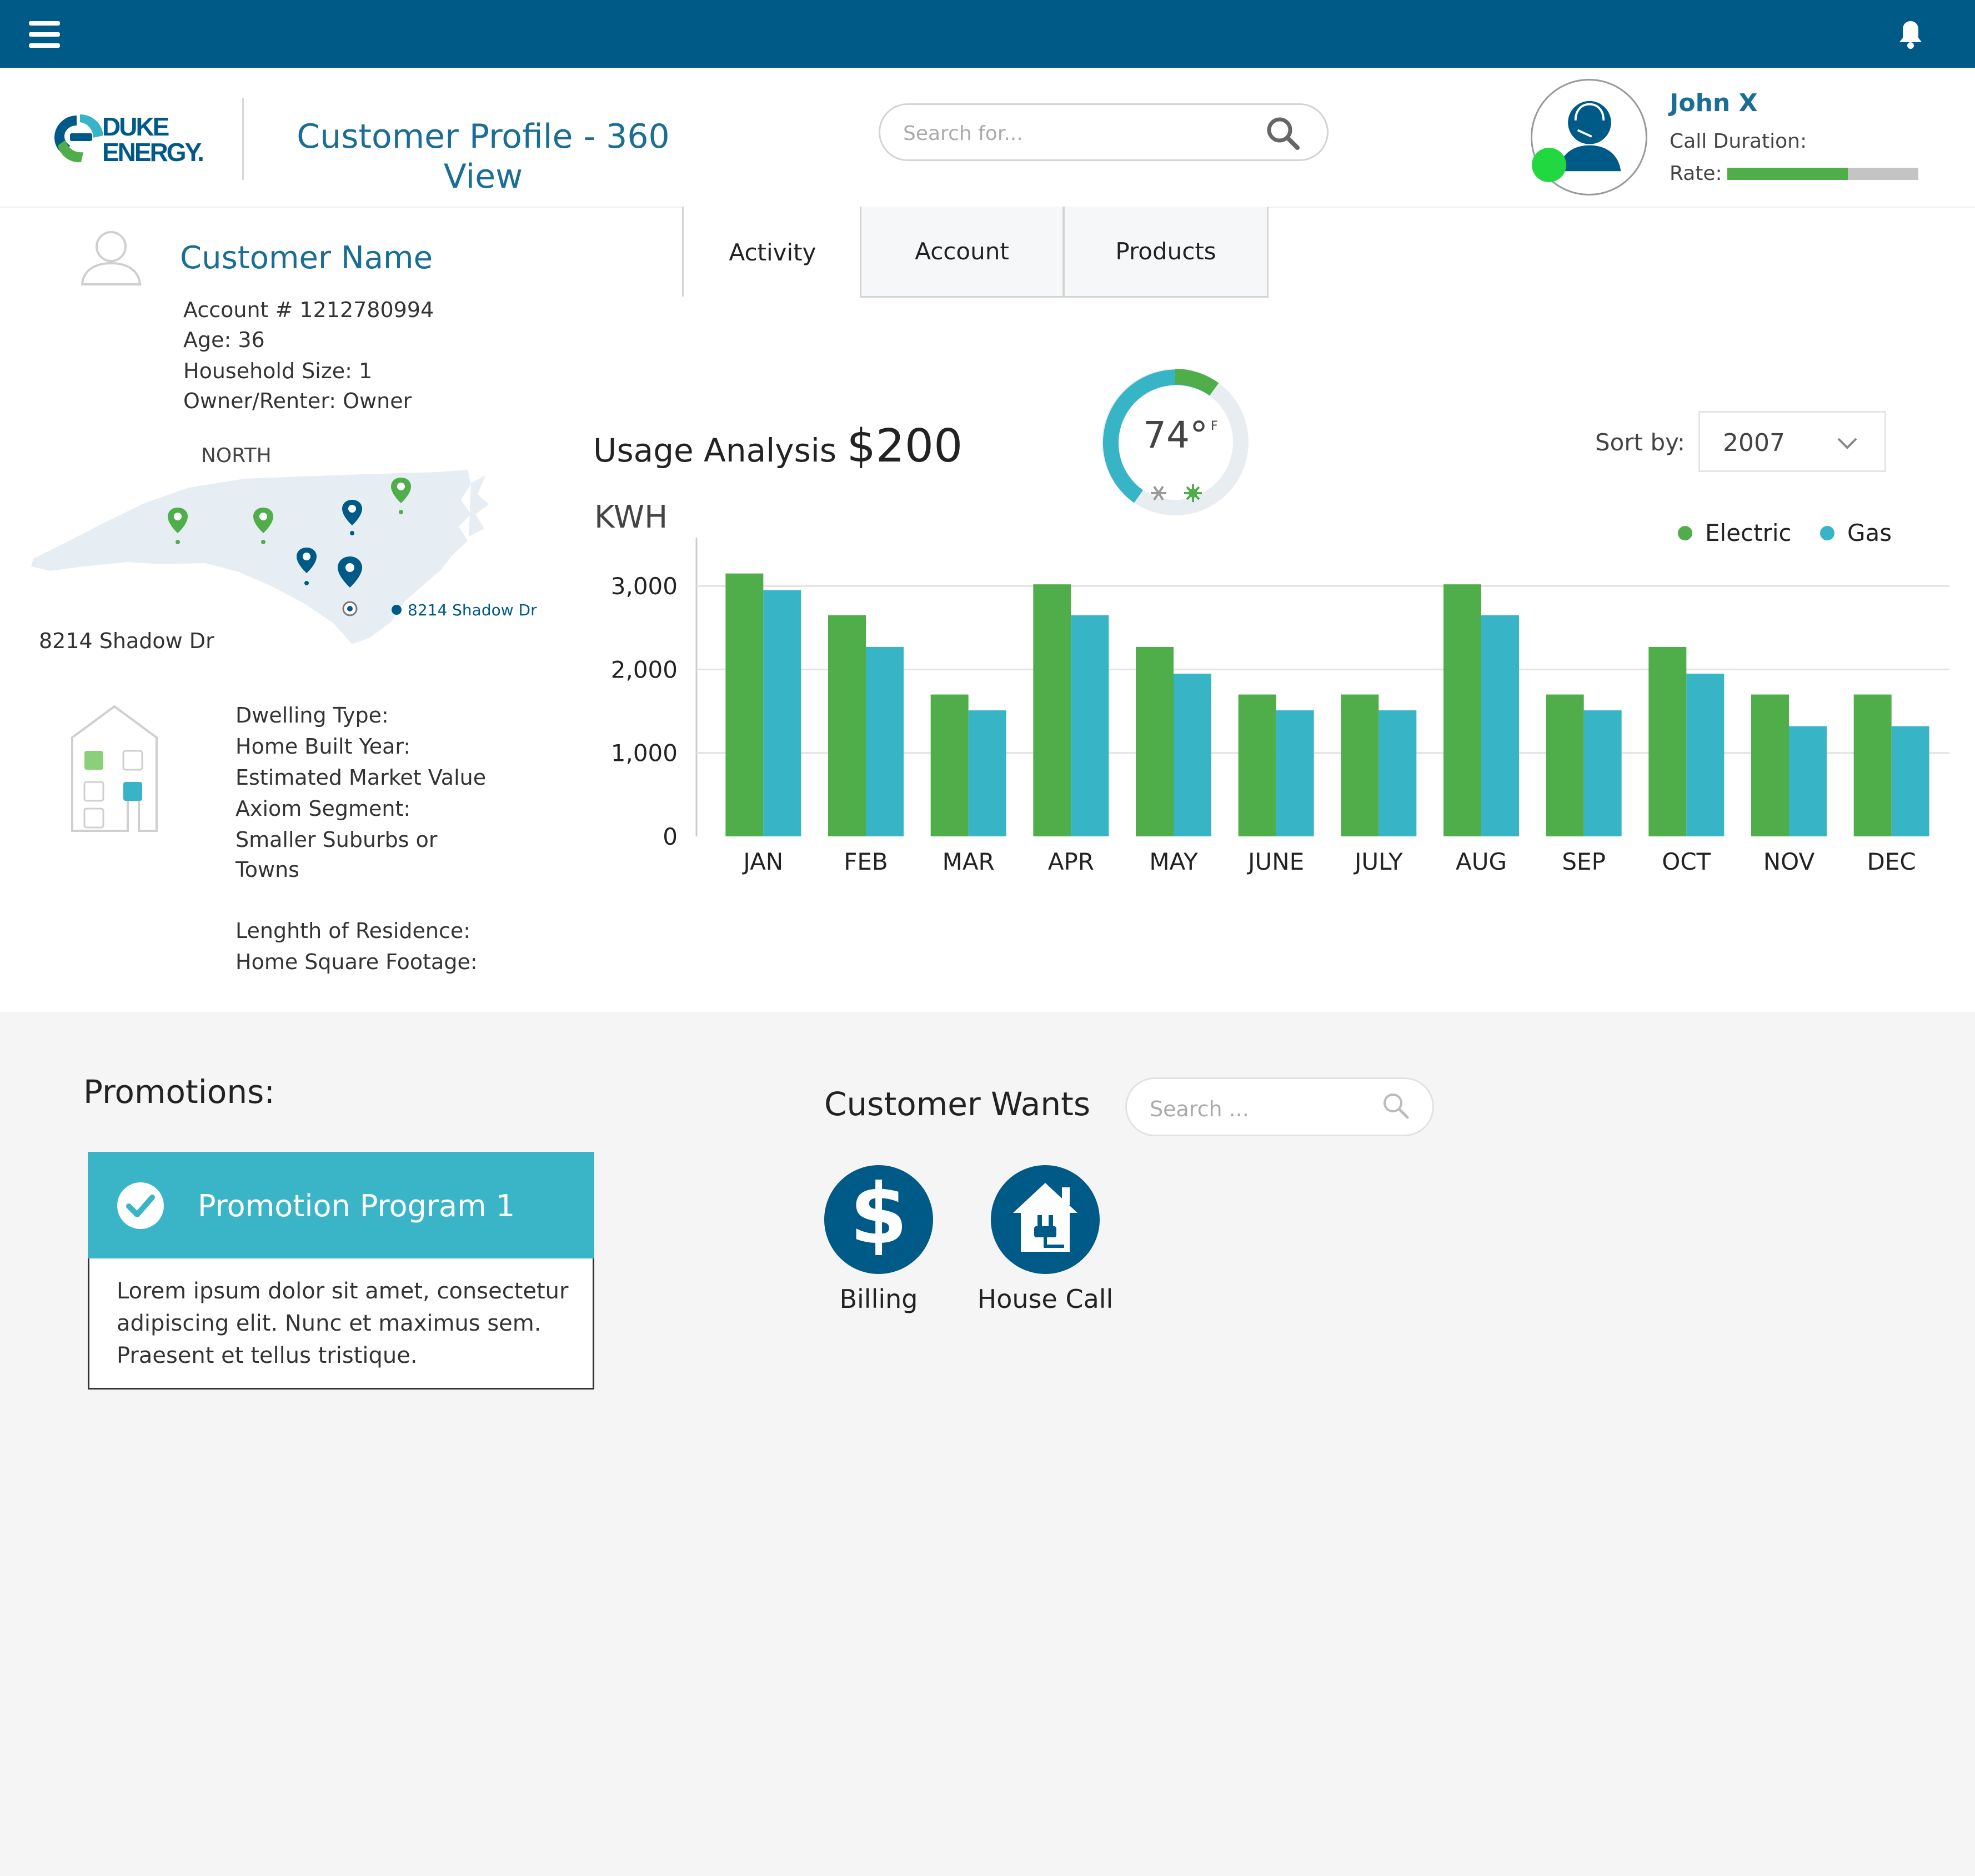 The height and width of the screenshot is (1876, 1975). I want to click on house-call-label: House Call, so click(1045, 1299).